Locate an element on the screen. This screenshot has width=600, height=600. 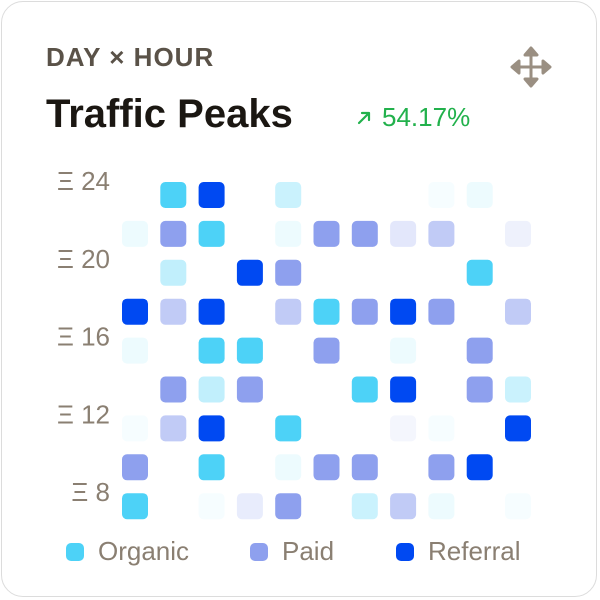
legend-item-paid: Paid is located at coordinates (292, 551).